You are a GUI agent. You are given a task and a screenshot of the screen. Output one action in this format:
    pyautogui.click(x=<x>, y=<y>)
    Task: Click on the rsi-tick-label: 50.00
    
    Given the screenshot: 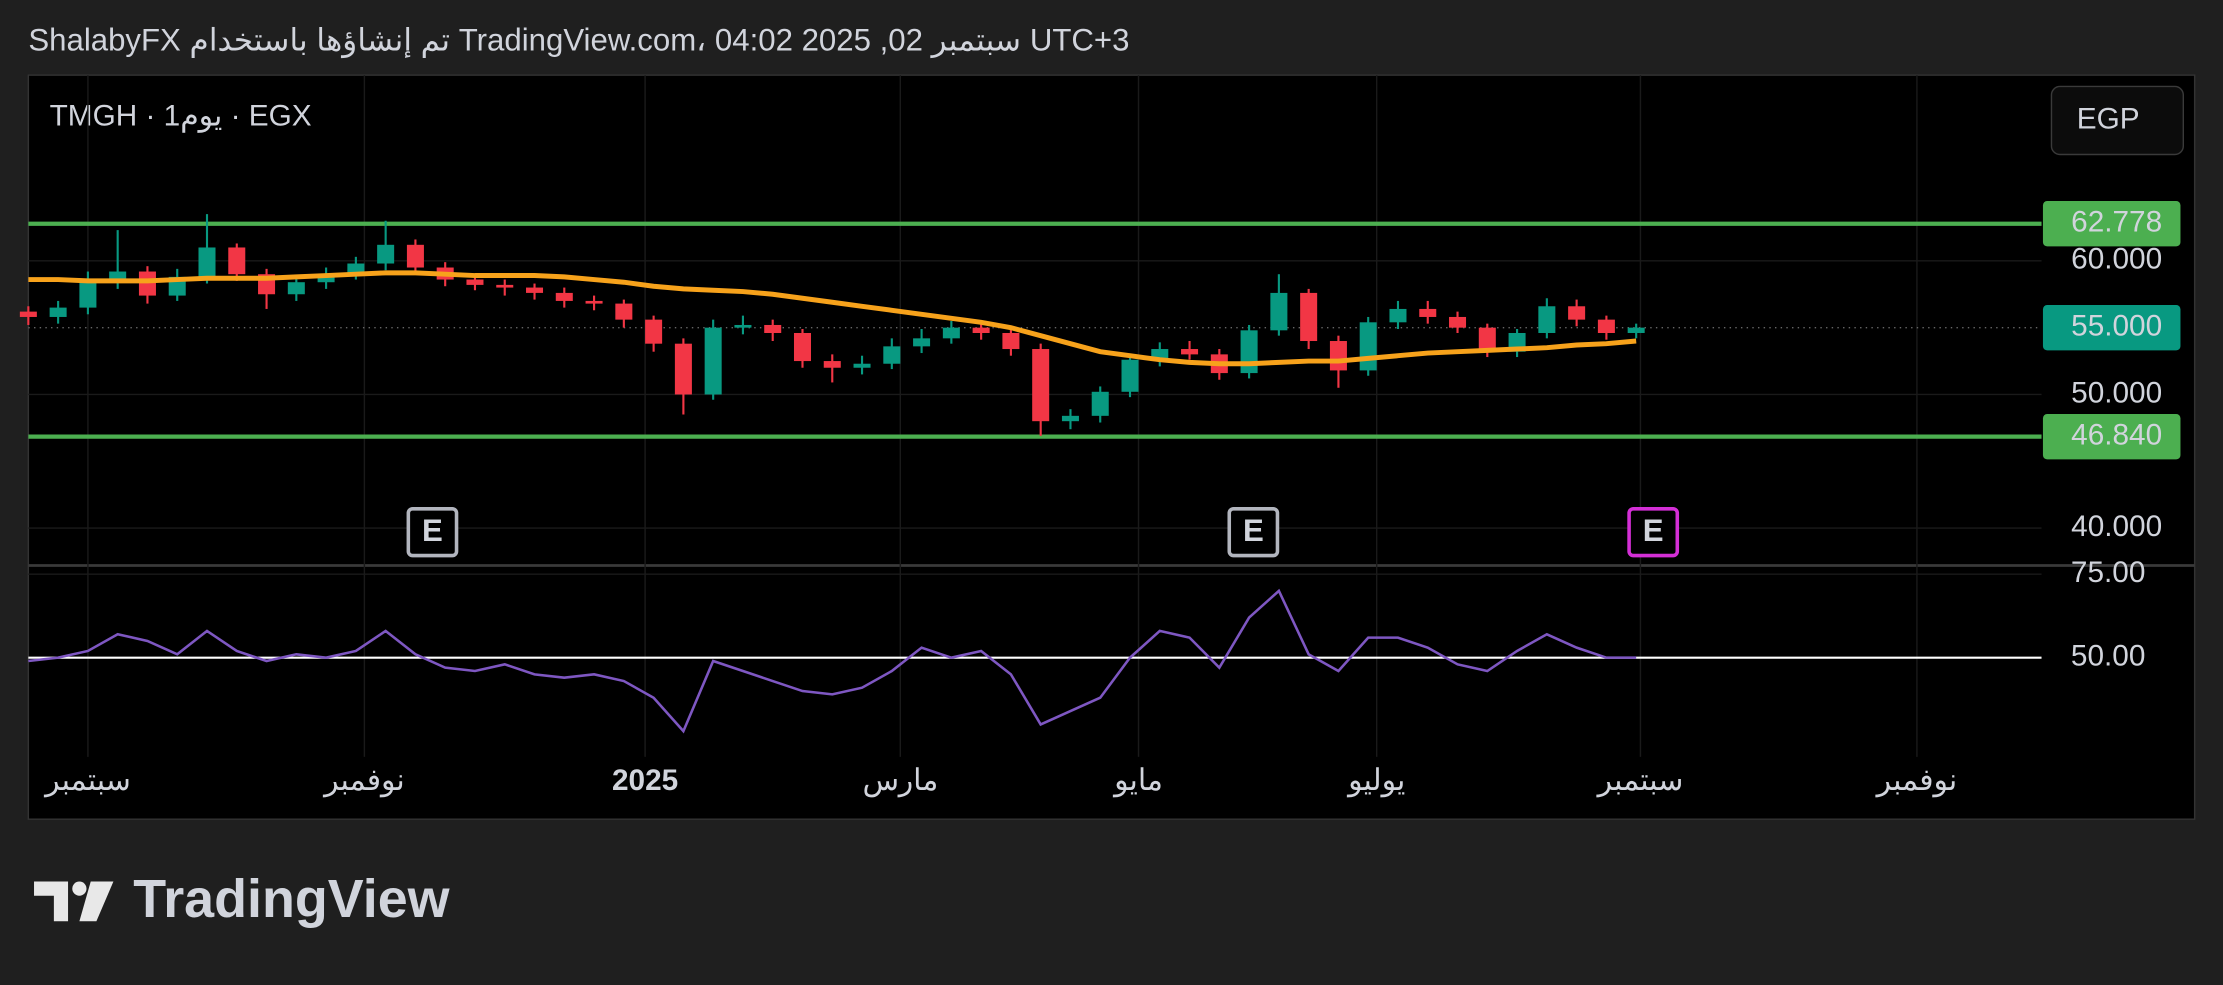 What is the action you would take?
    pyautogui.click(x=2108, y=656)
    